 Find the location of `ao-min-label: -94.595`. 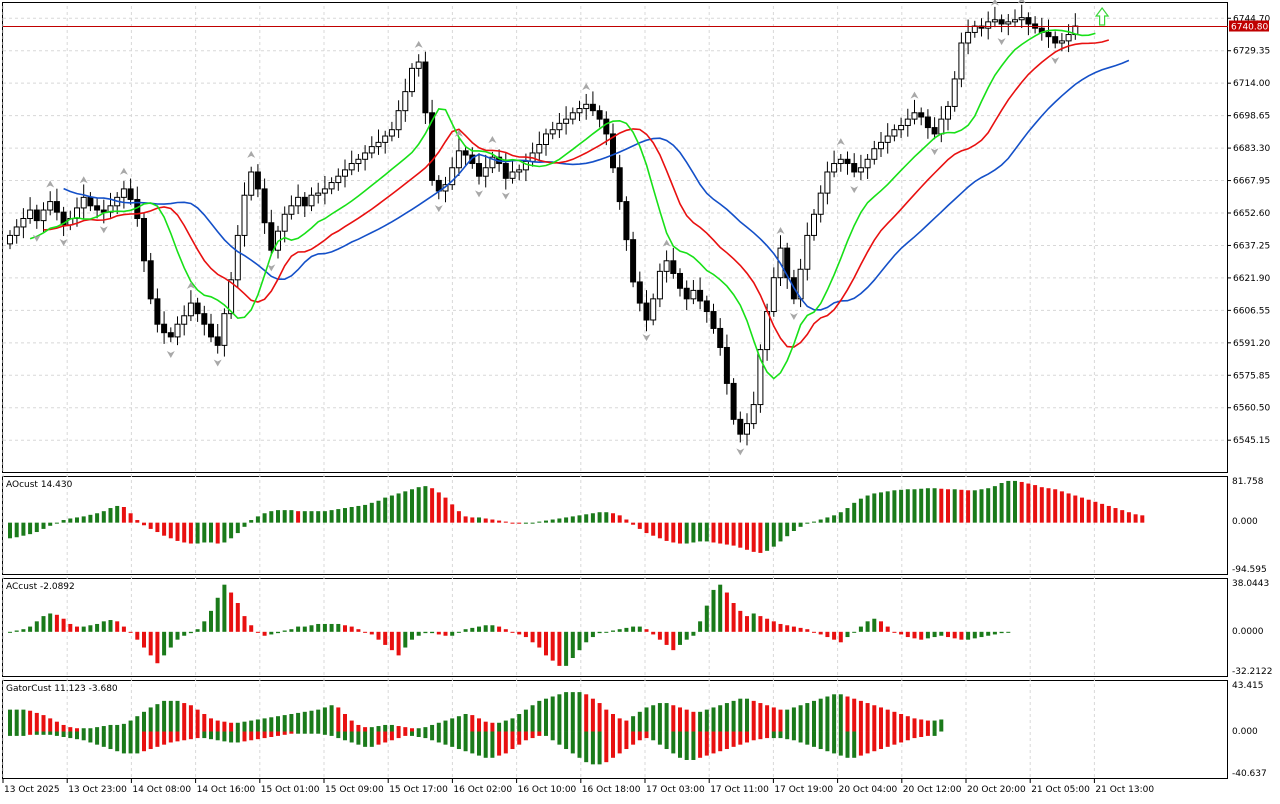

ao-min-label: -94.595 is located at coordinates (1249, 570).